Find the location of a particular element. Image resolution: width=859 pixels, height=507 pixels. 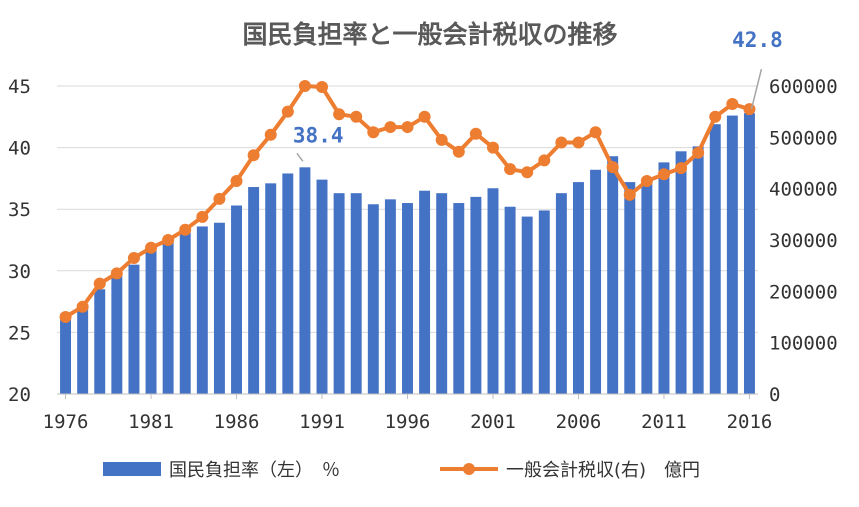

y-left-tick-label: 45 is located at coordinates (19, 87).